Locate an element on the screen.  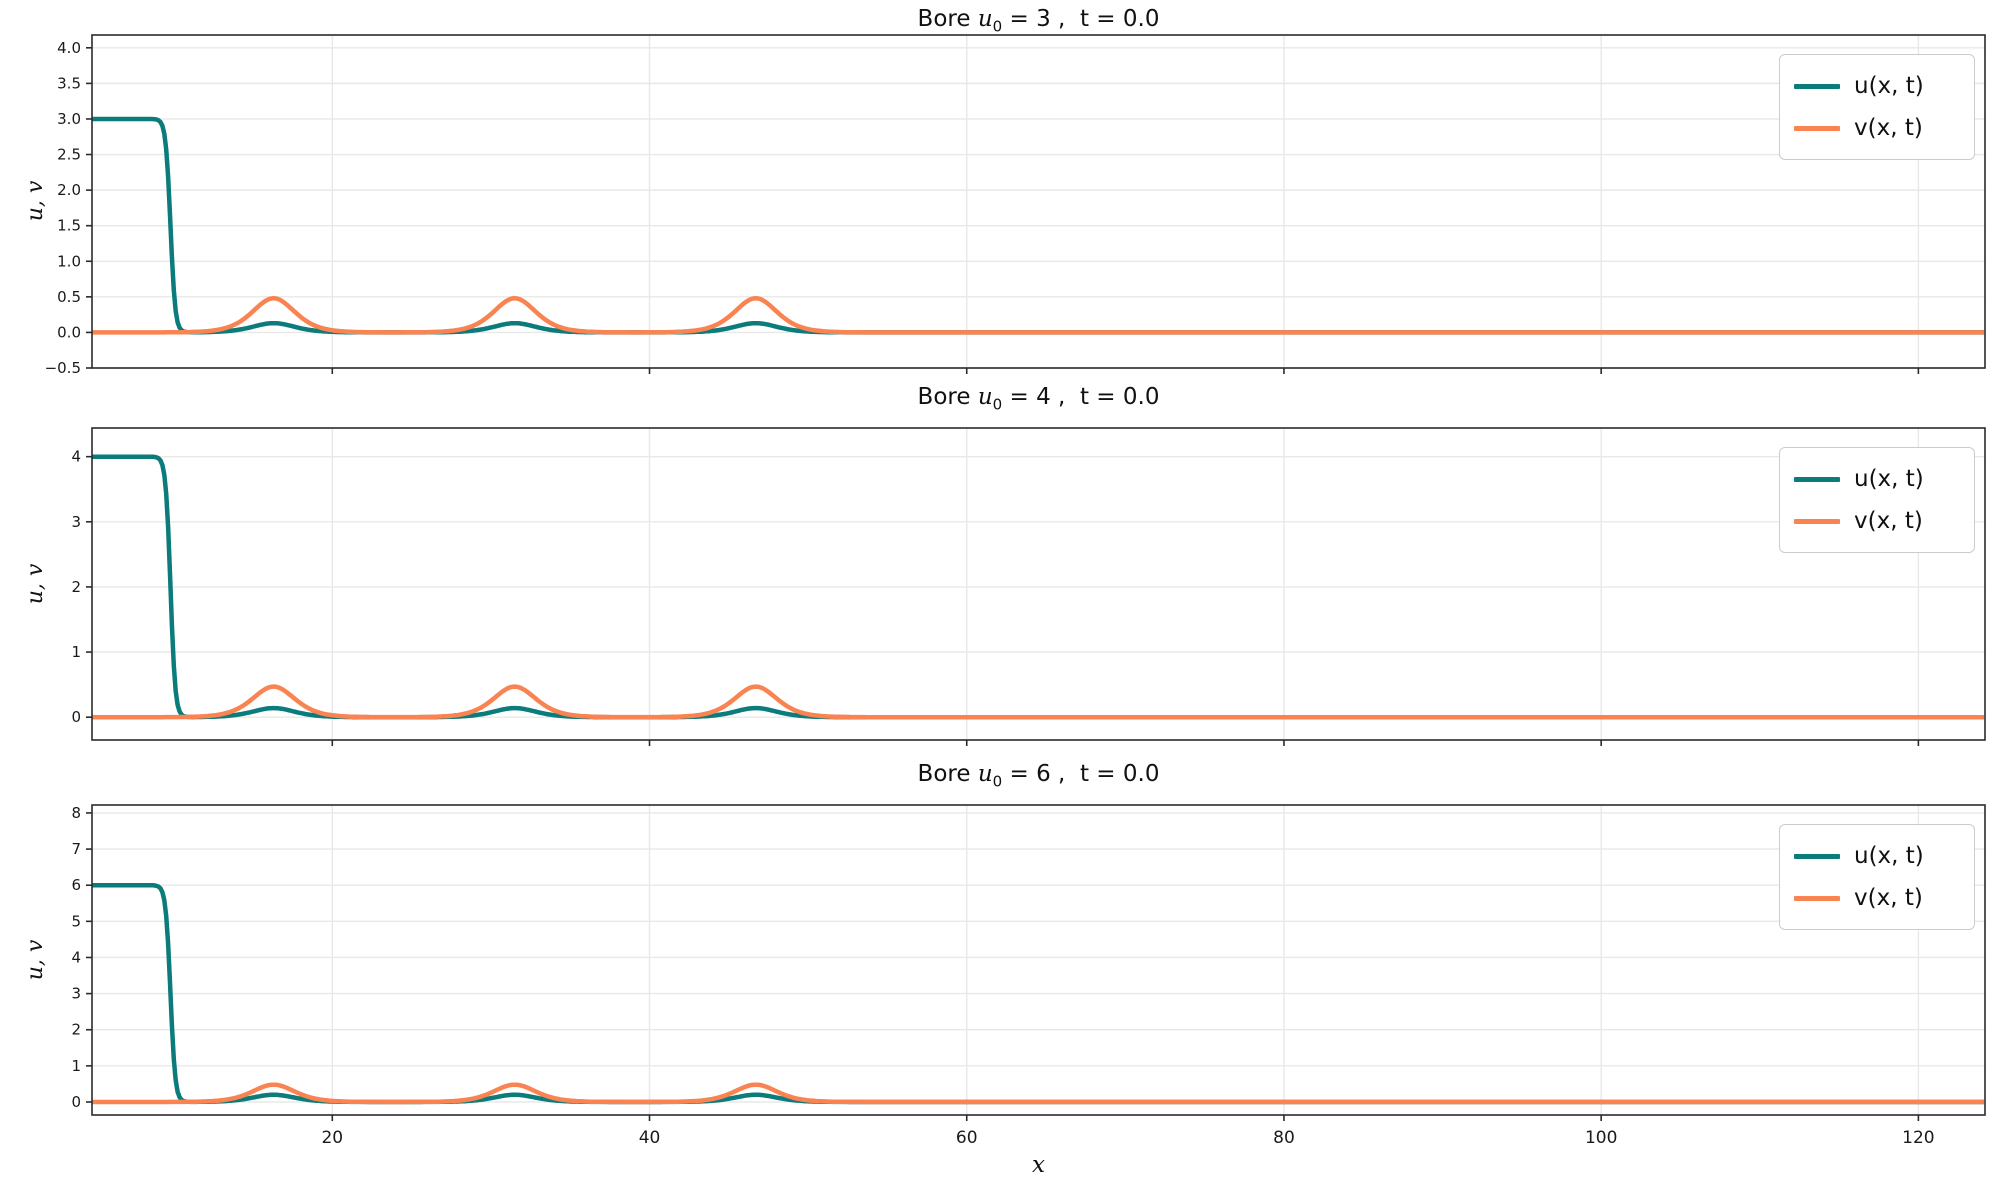
panel-3-legend: u(x, t) v(x, t) is located at coordinates (1877, 877).